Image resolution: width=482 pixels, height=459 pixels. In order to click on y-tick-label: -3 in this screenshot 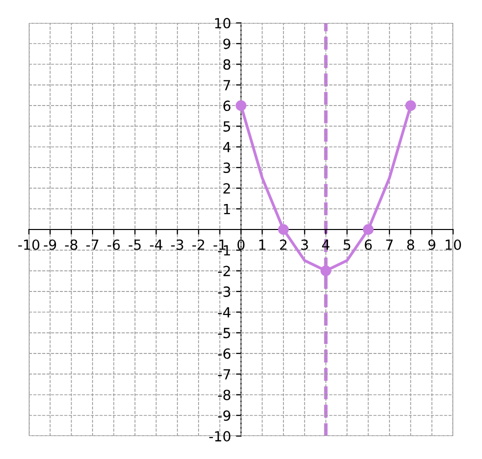, I will do `click(224, 291)`.